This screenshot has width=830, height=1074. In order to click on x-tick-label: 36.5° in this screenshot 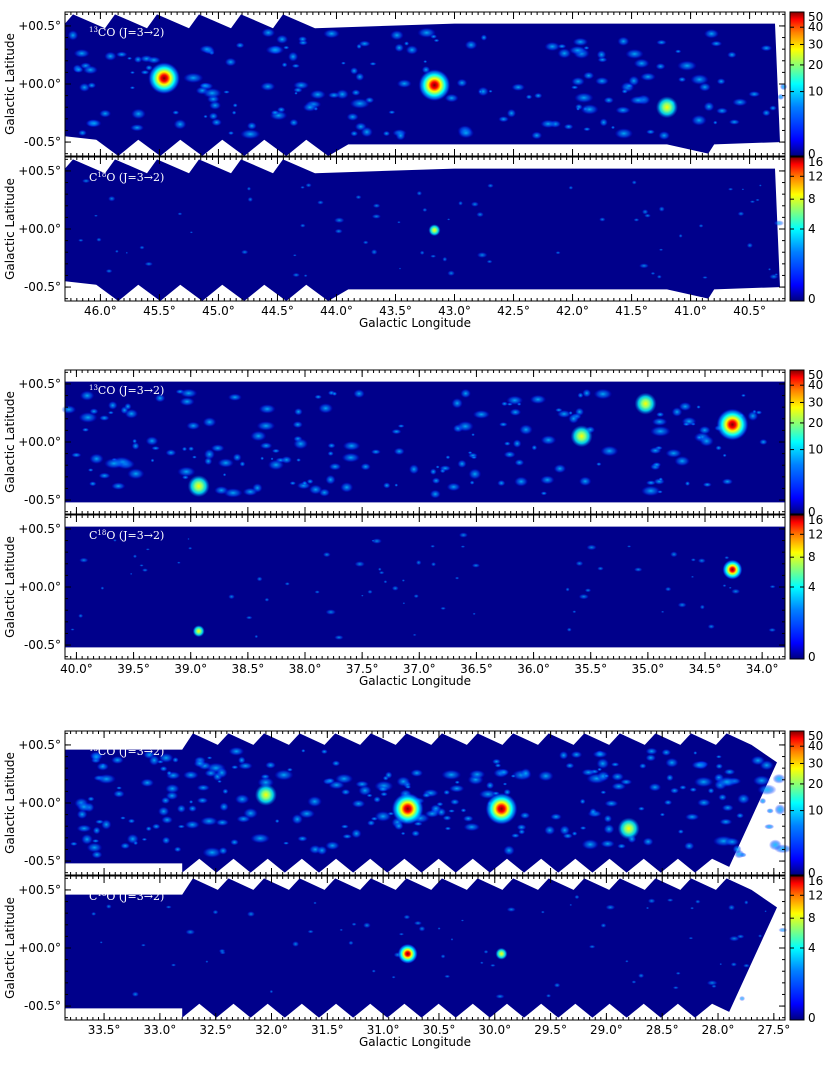, I will do `click(476, 669)`.